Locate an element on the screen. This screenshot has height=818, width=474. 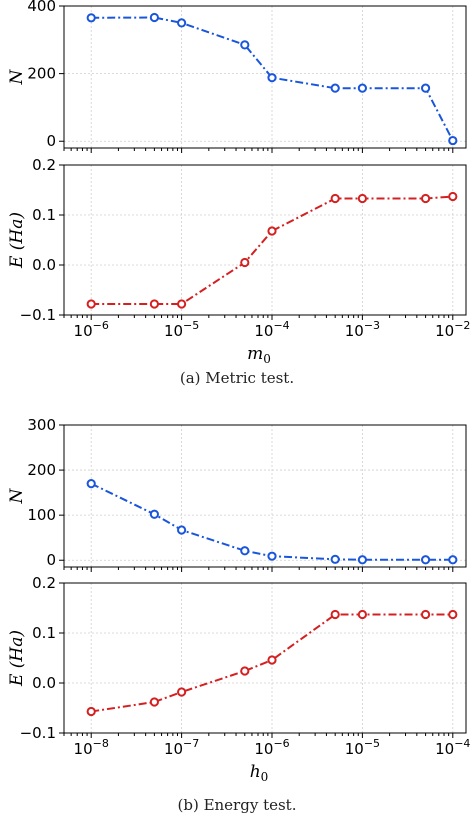
y-tick-label: 300 is located at coordinates (41, 425).